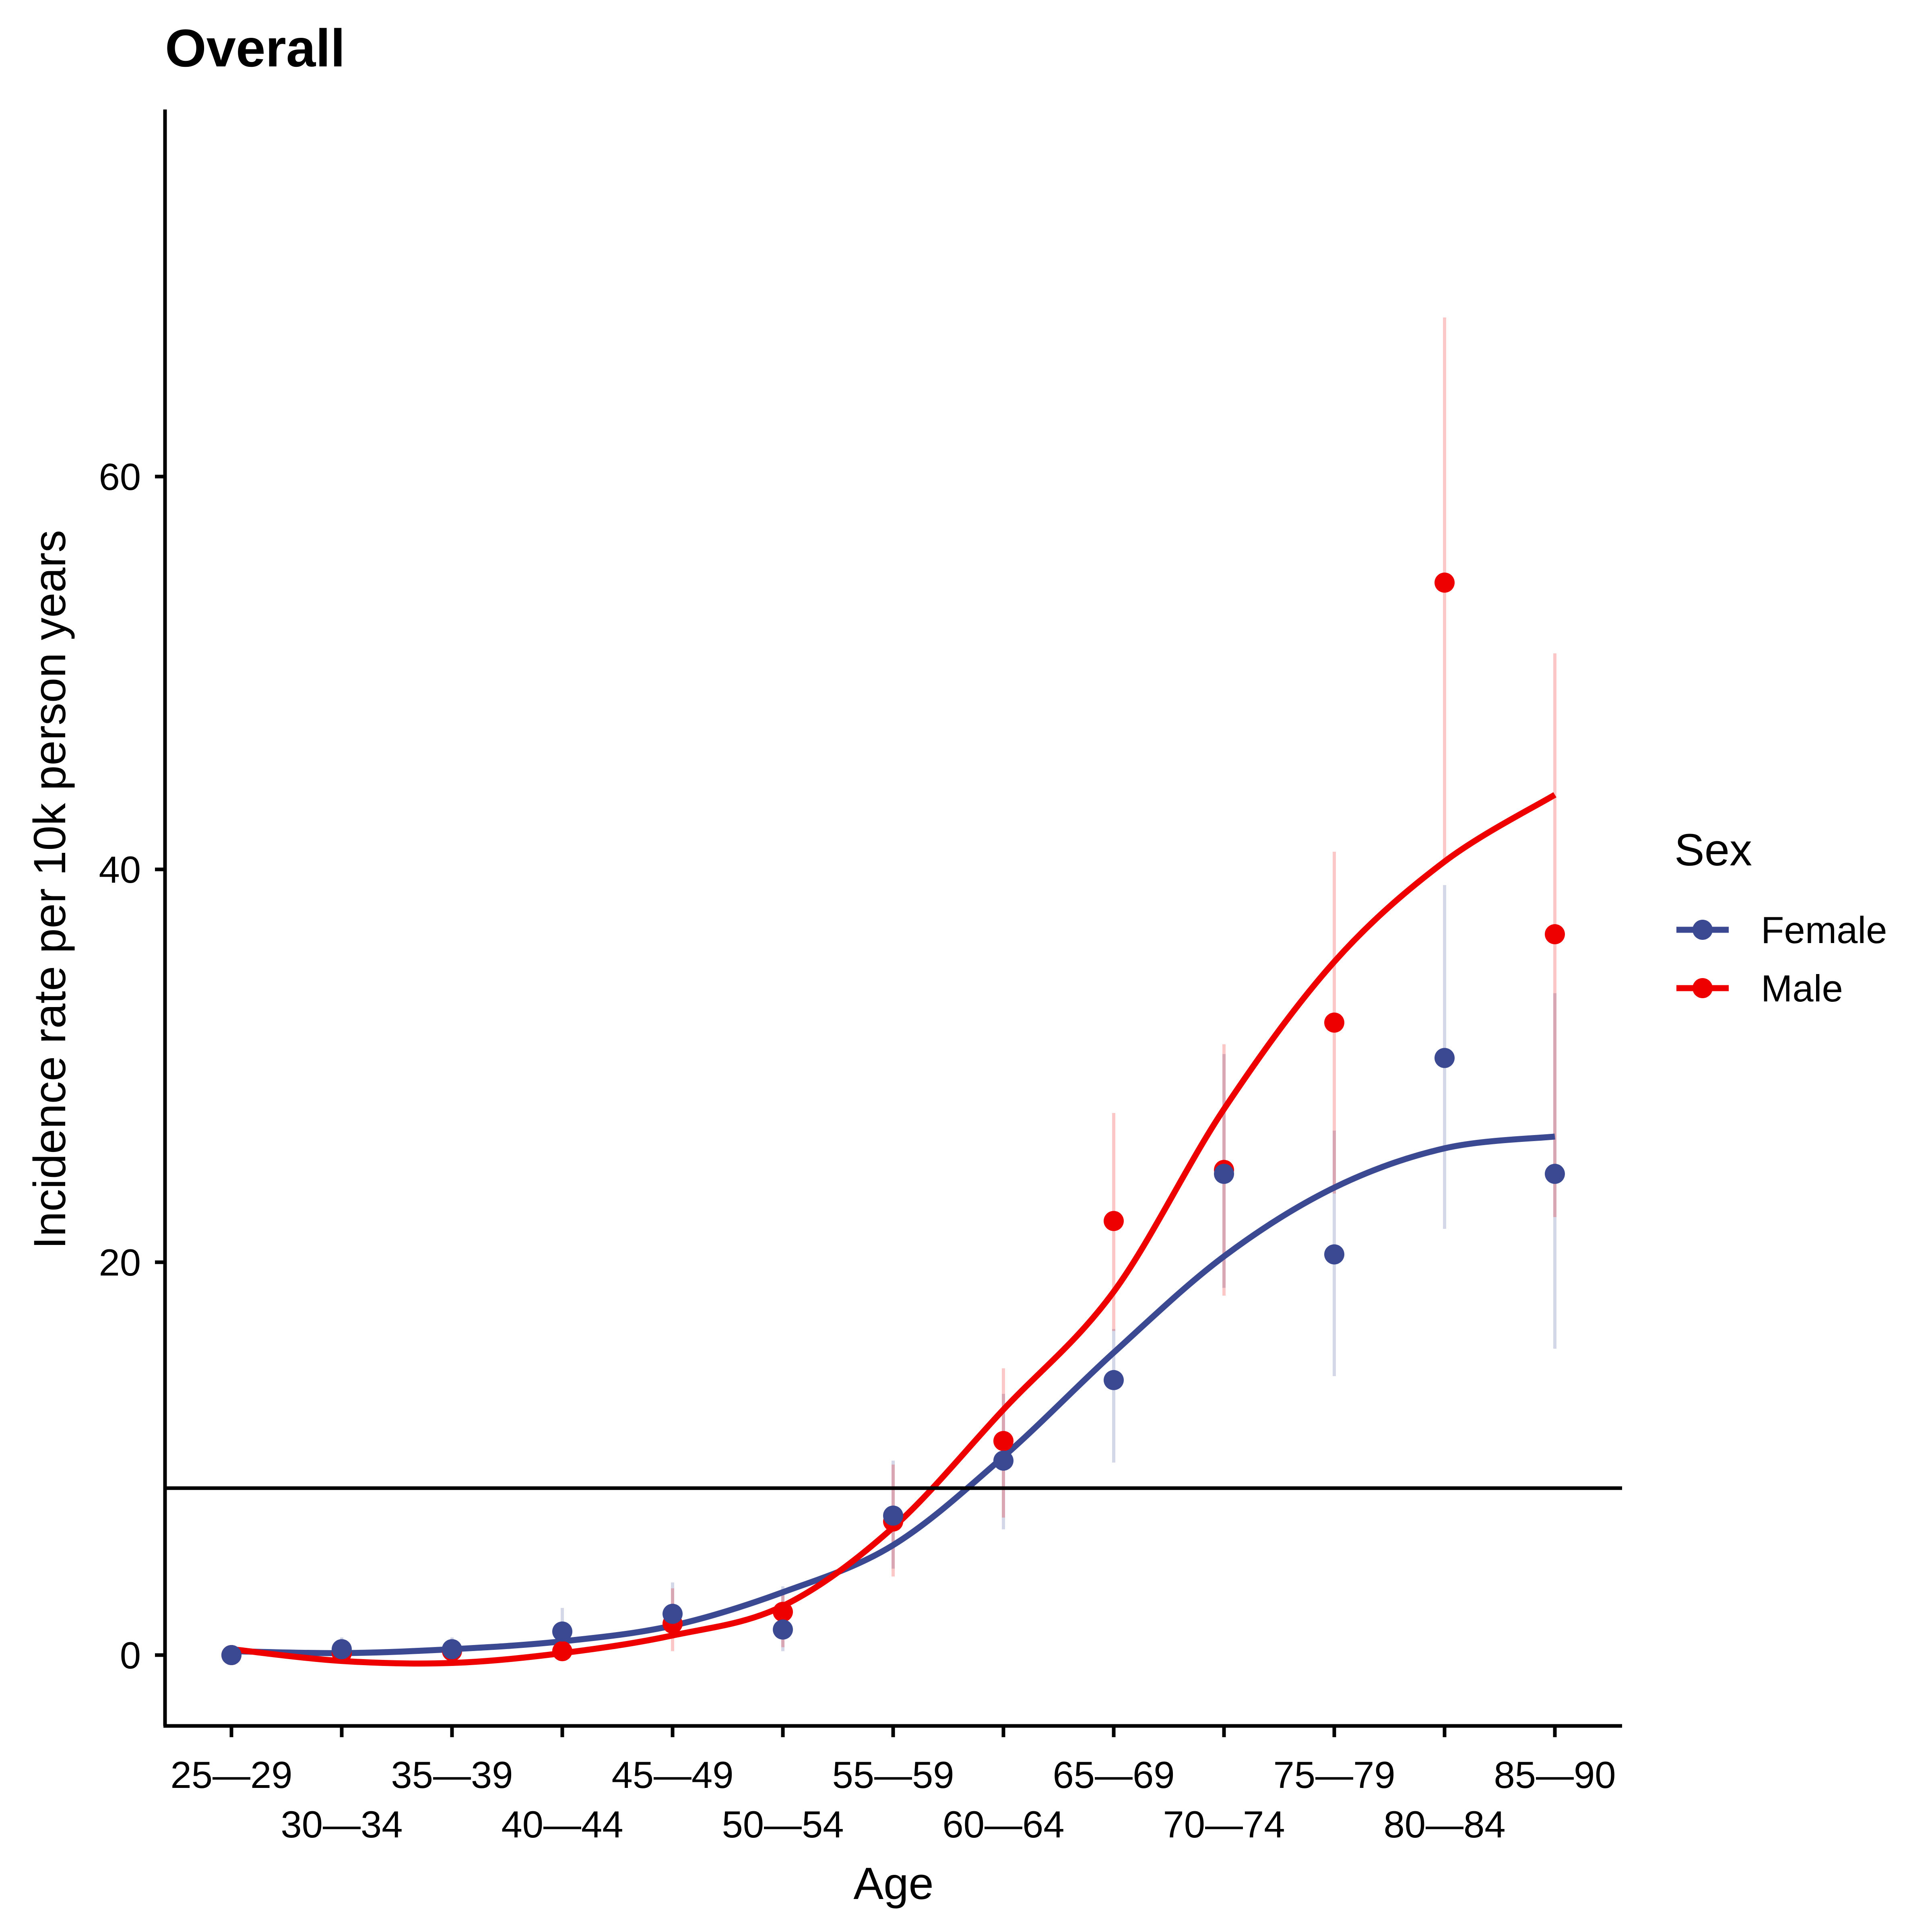 This screenshot has width=1932, height=1932. I want to click on legend: Sex Female Male, so click(1780, 917).